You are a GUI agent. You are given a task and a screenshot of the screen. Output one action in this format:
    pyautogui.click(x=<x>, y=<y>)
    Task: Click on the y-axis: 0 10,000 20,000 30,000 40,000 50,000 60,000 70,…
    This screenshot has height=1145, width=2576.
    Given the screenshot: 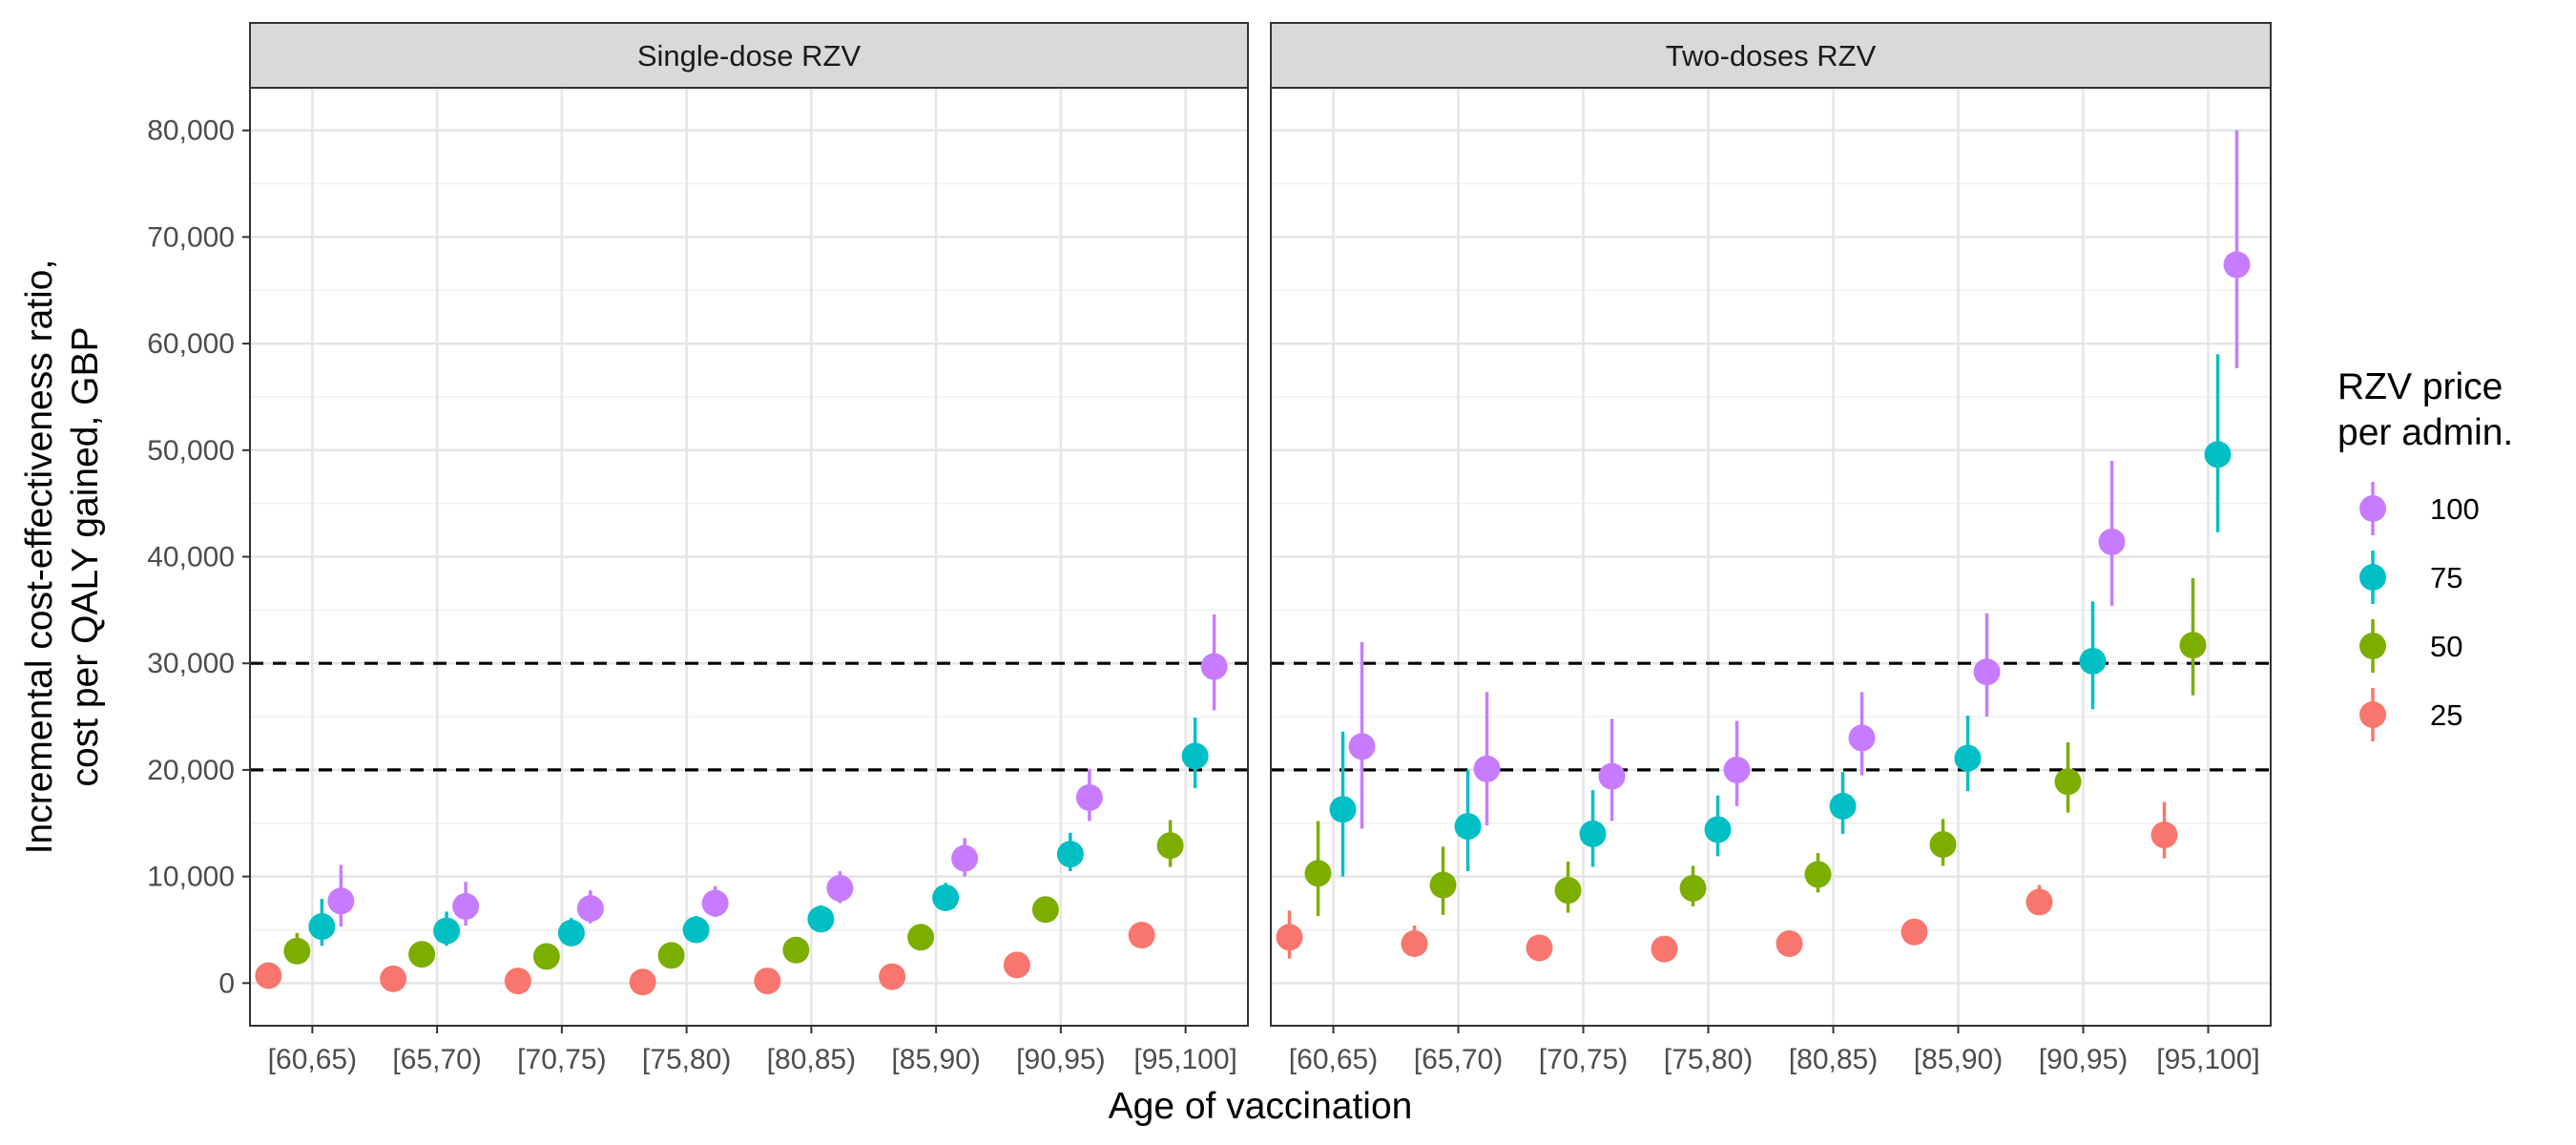 What is the action you would take?
    pyautogui.click(x=198, y=557)
    